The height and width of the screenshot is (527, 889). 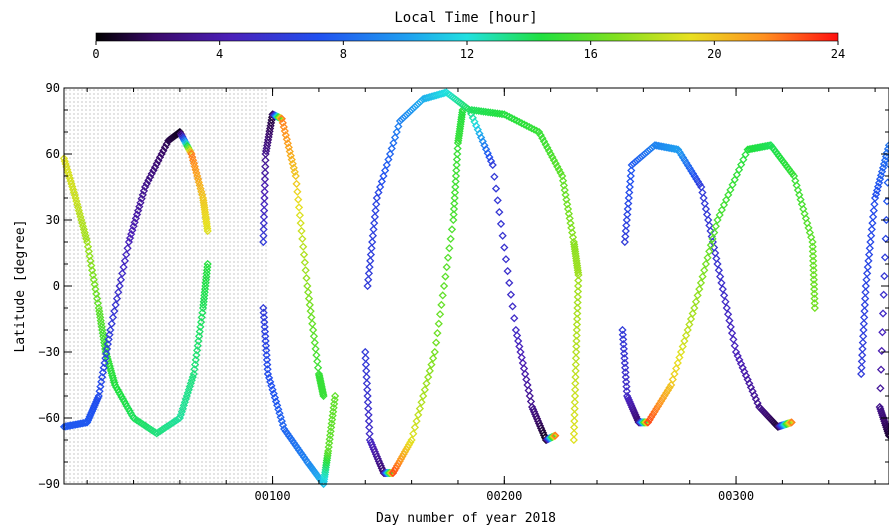 I want to click on colorbar-tick-label: 8, so click(x=343, y=54).